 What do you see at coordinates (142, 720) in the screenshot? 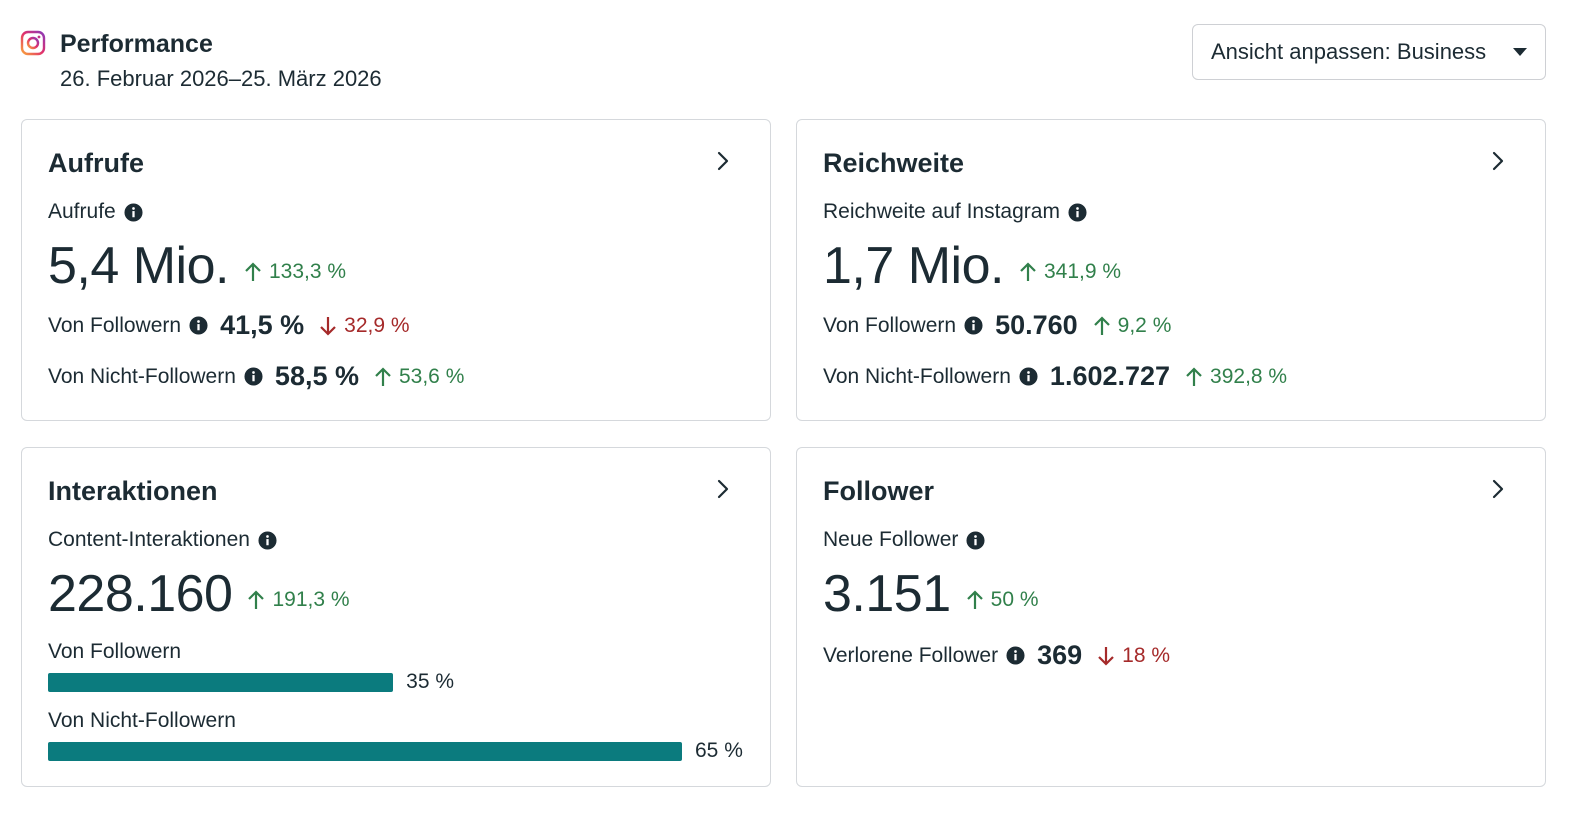
I see `nonfollowers-bar-label: Von Nicht-Followern` at bounding box center [142, 720].